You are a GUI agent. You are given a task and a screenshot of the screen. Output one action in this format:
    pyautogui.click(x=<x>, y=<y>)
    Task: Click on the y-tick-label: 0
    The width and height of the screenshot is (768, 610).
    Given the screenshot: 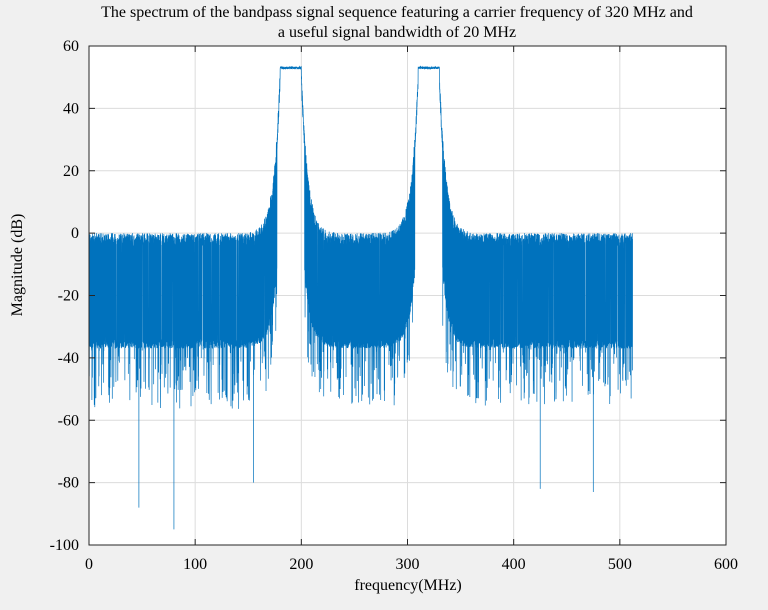 What is the action you would take?
    pyautogui.click(x=75, y=233)
    